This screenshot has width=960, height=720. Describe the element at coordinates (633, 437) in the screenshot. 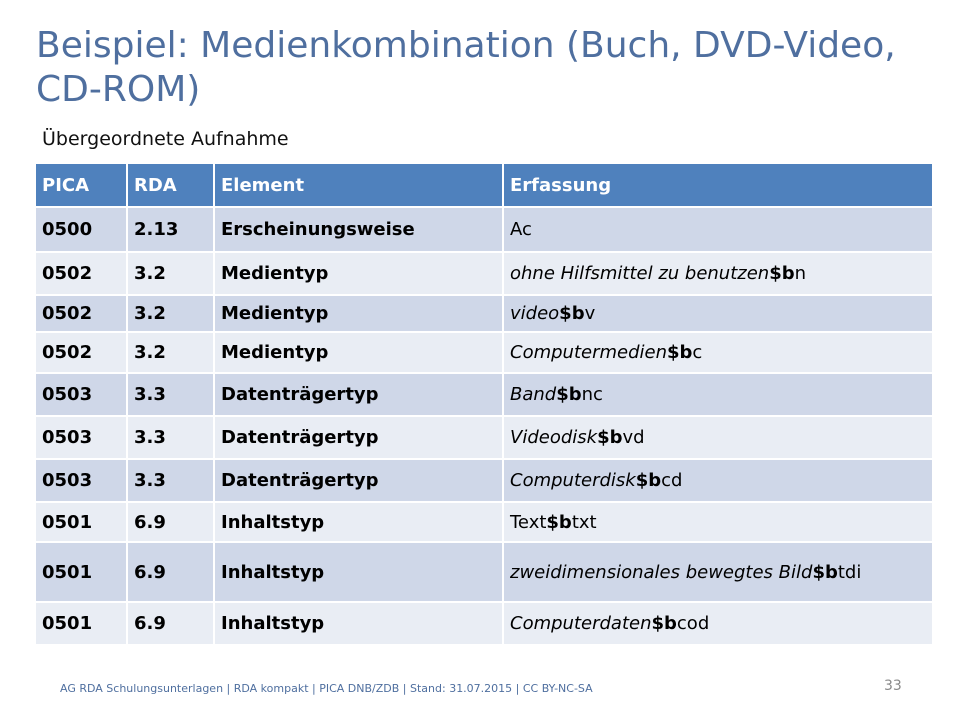

I see `subfield-code: vd` at that location.